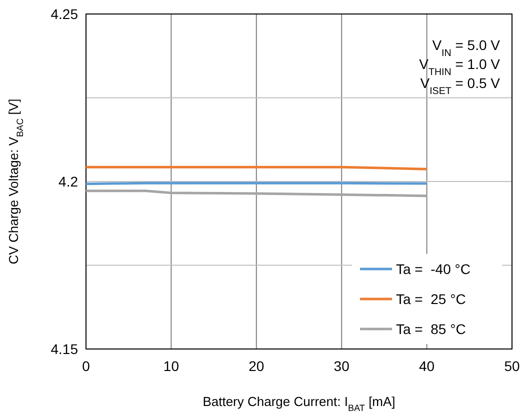 The image size is (522, 418). Describe the element at coordinates (427, 366) in the screenshot. I see `x-tick-label: 40` at that location.